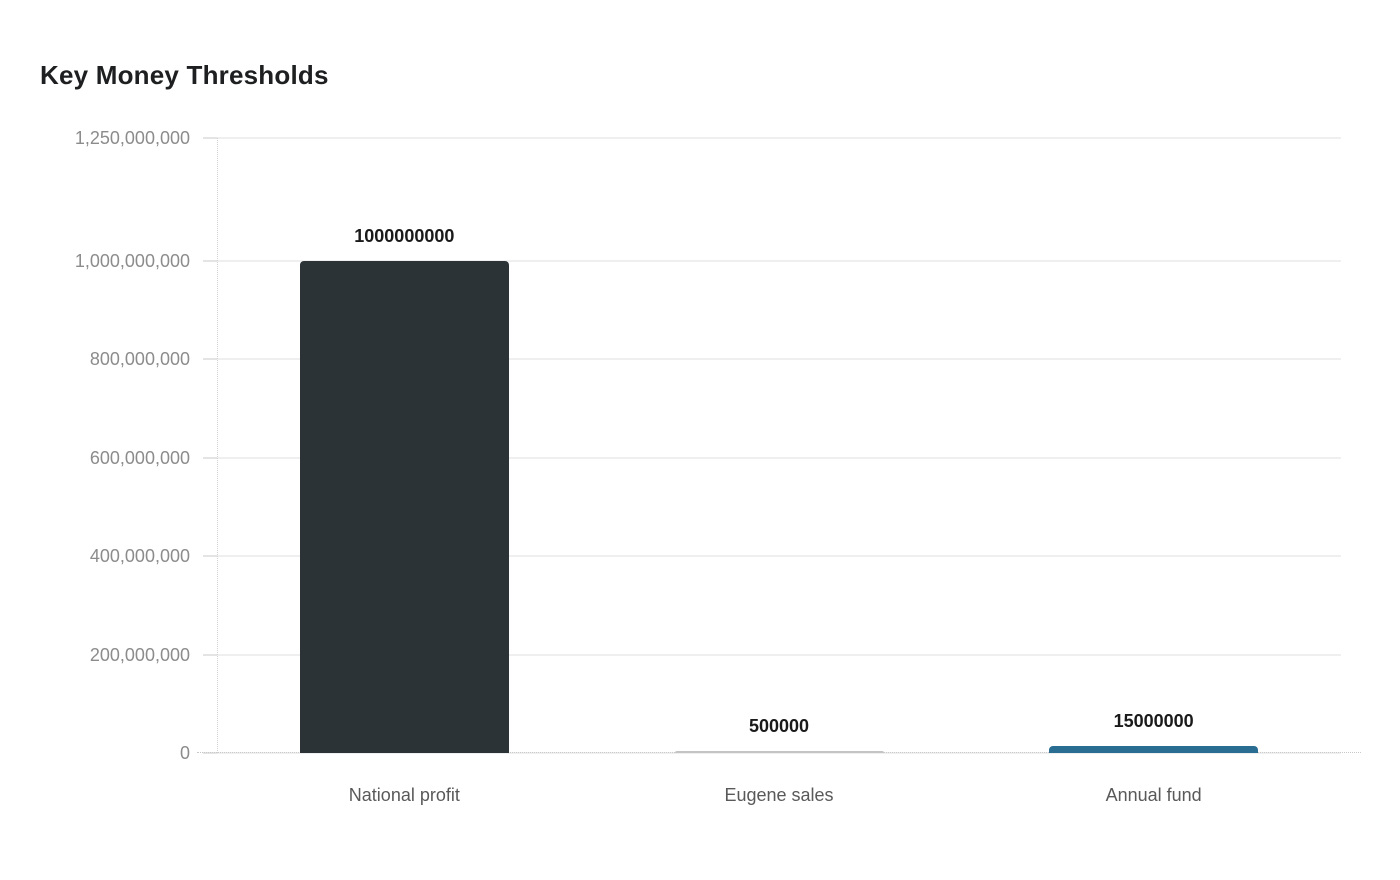 The height and width of the screenshot is (880, 1400). What do you see at coordinates (217, 445) in the screenshot?
I see `y-axis-line` at bounding box center [217, 445].